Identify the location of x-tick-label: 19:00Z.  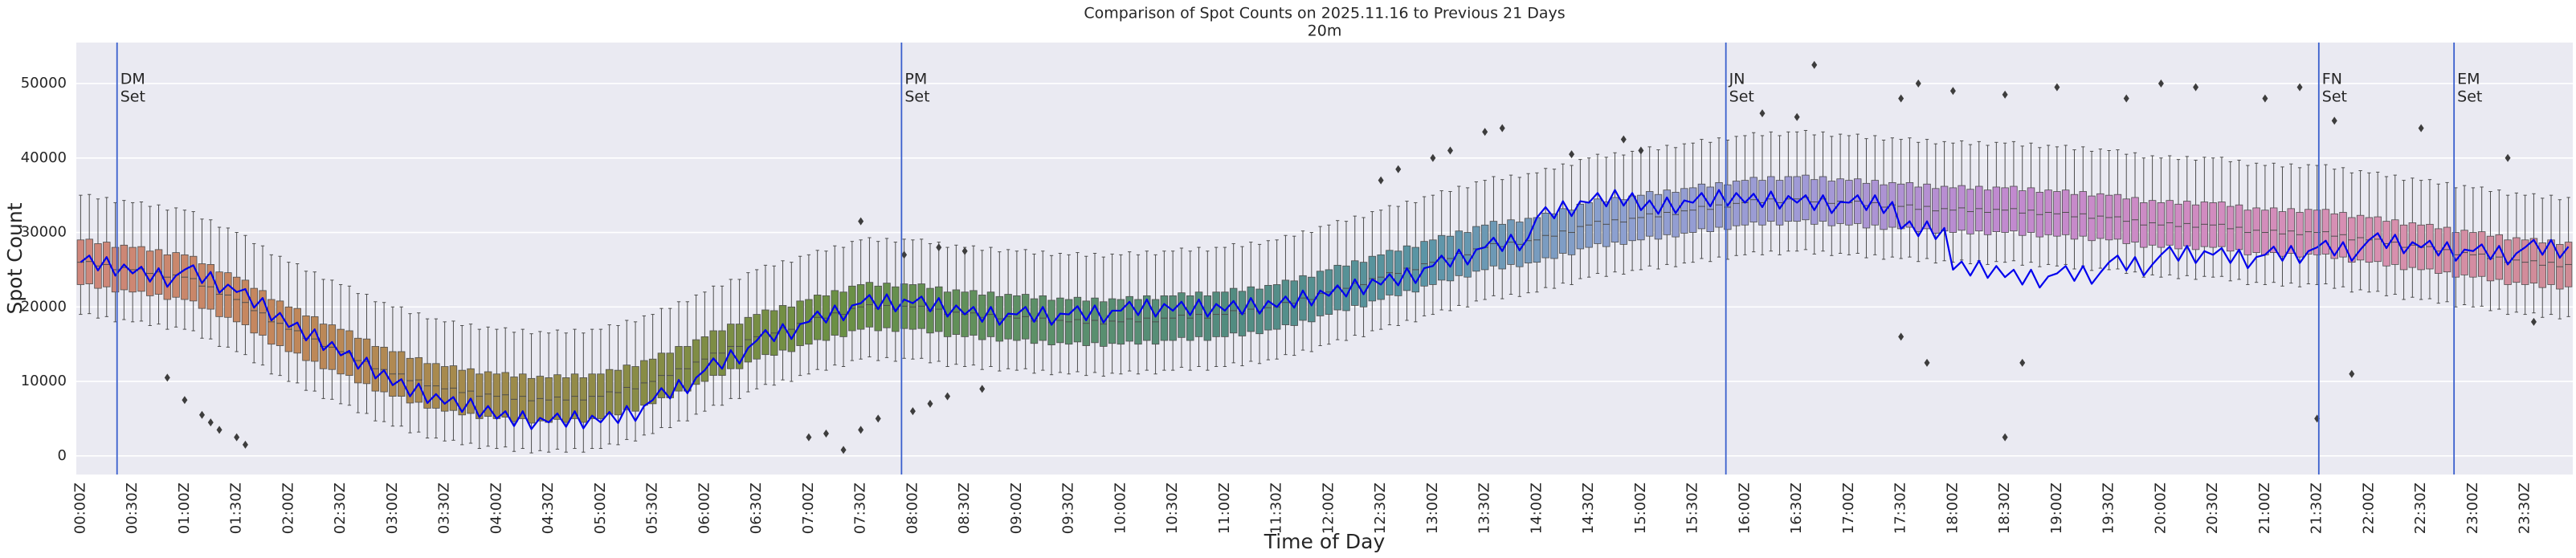
(2056, 508).